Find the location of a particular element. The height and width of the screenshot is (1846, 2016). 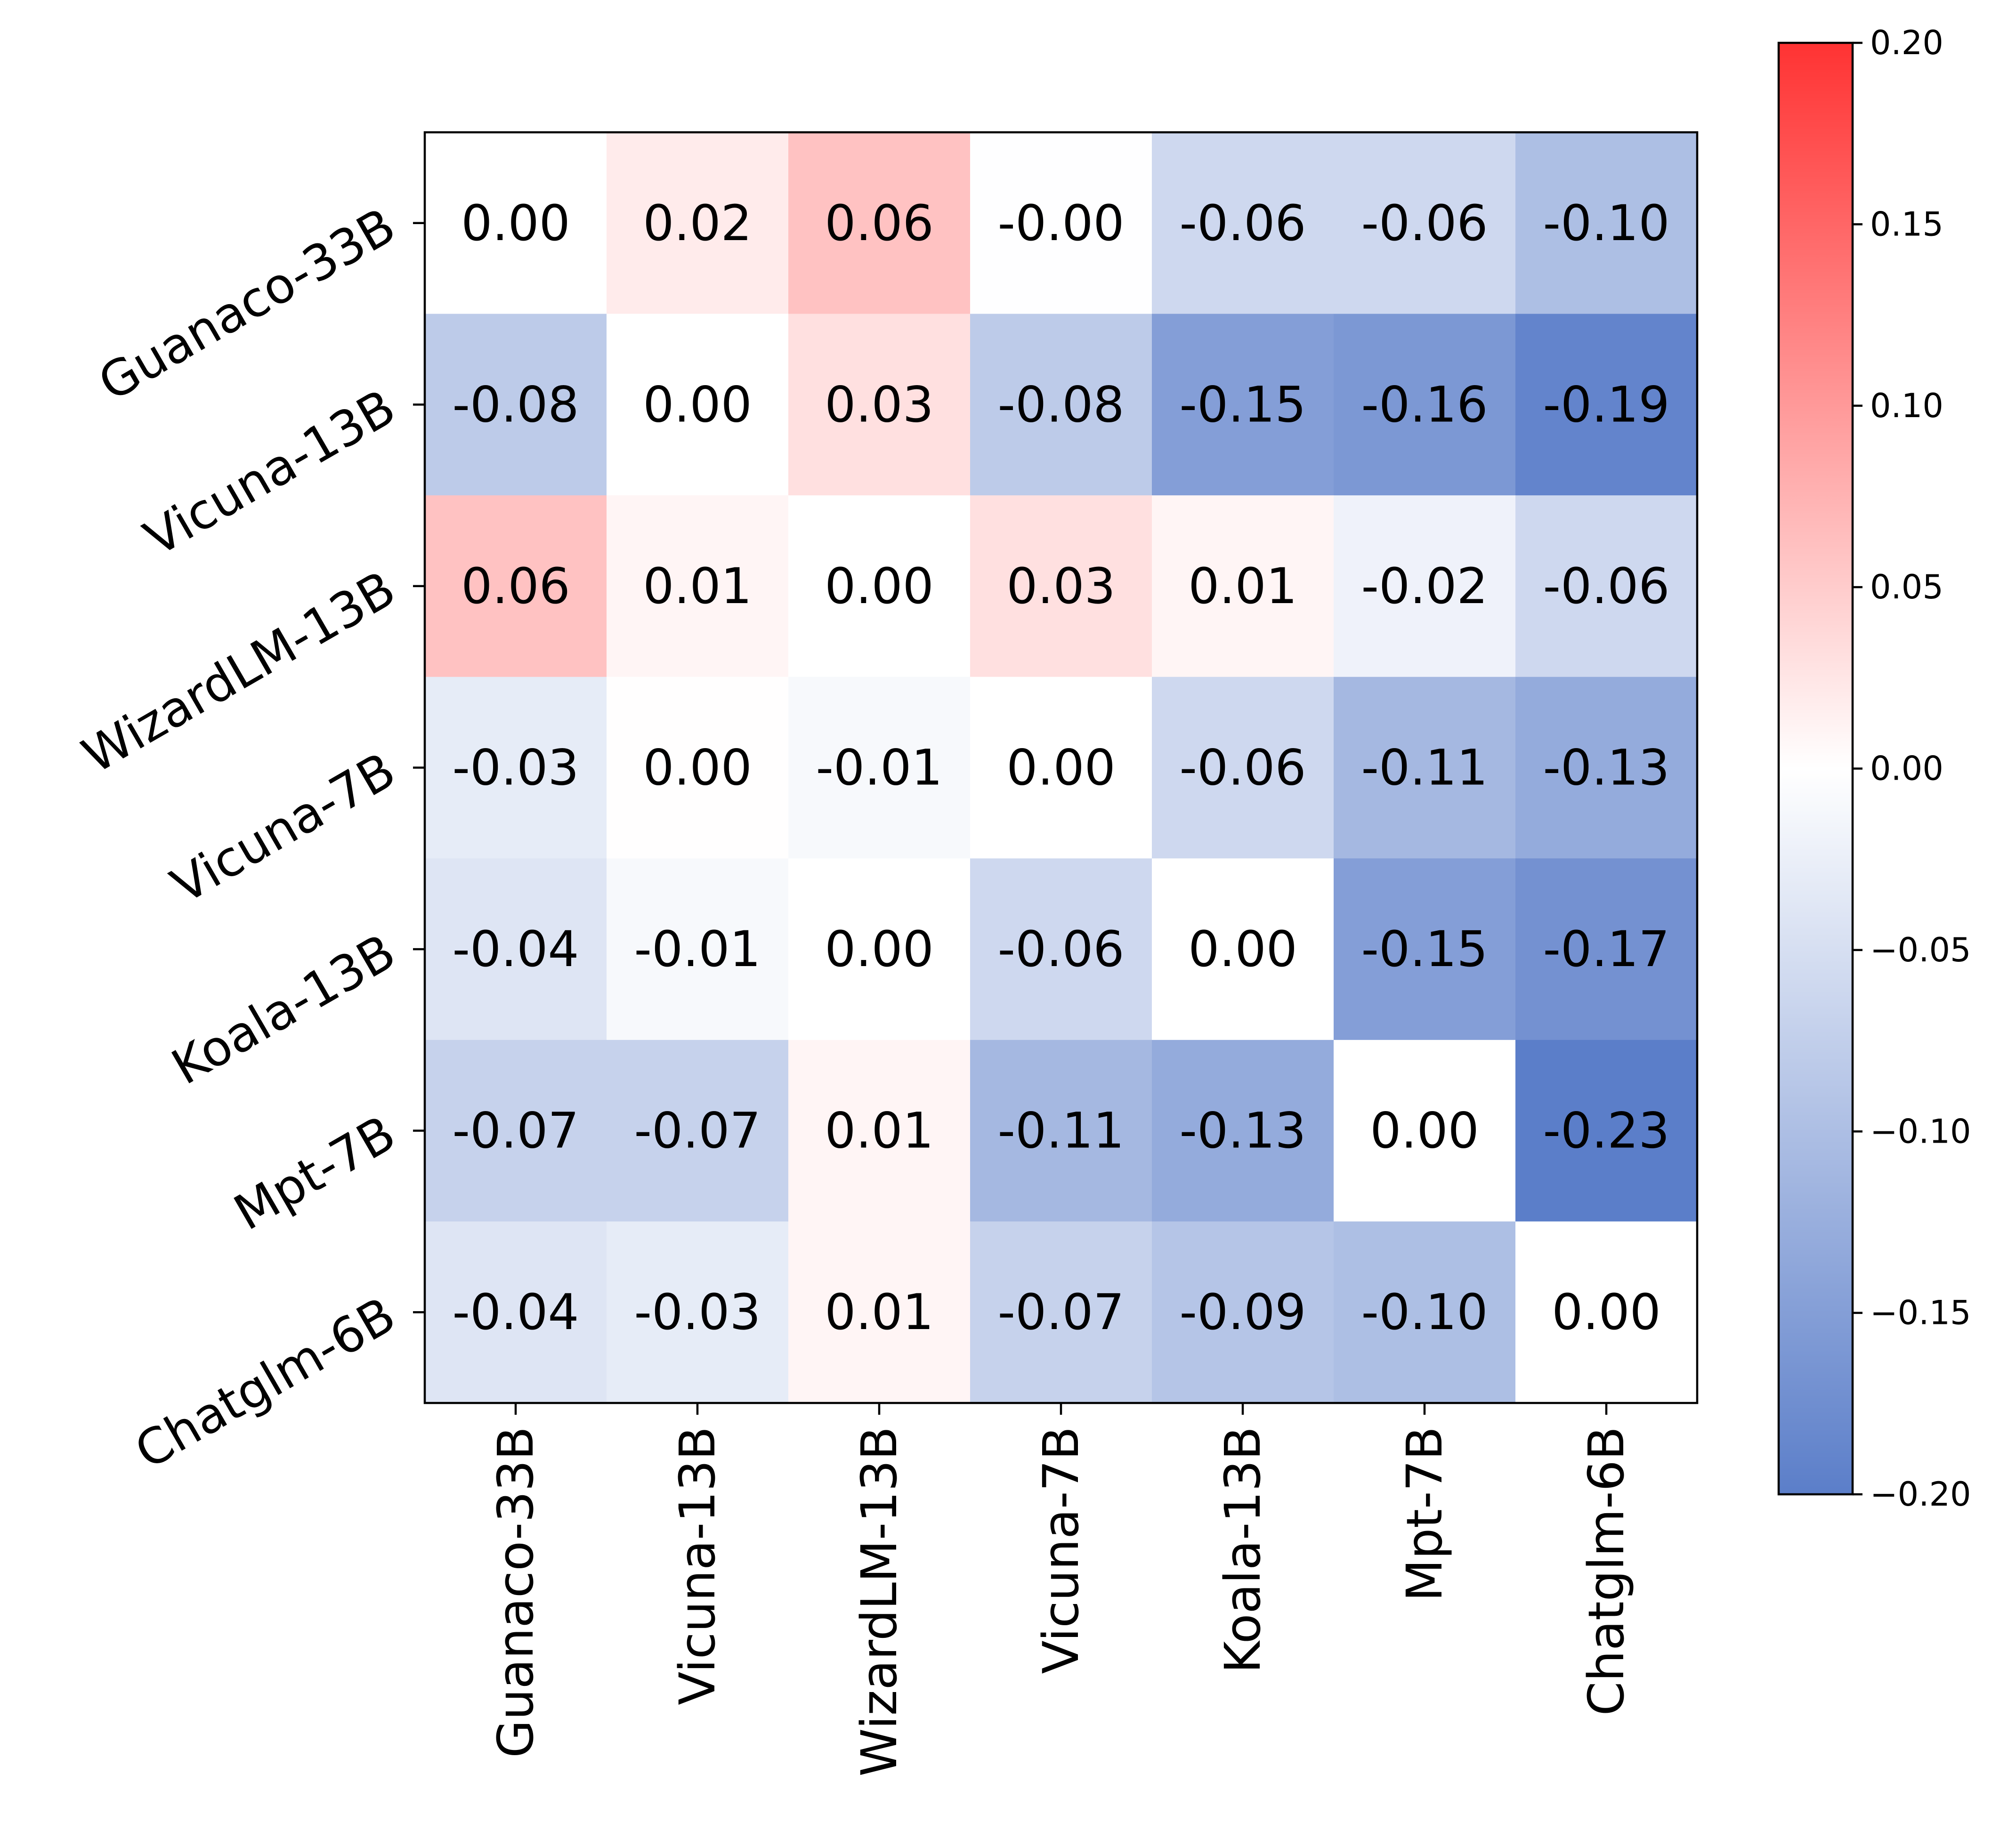

cell-value-label: -0.17 is located at coordinates (1606, 949).